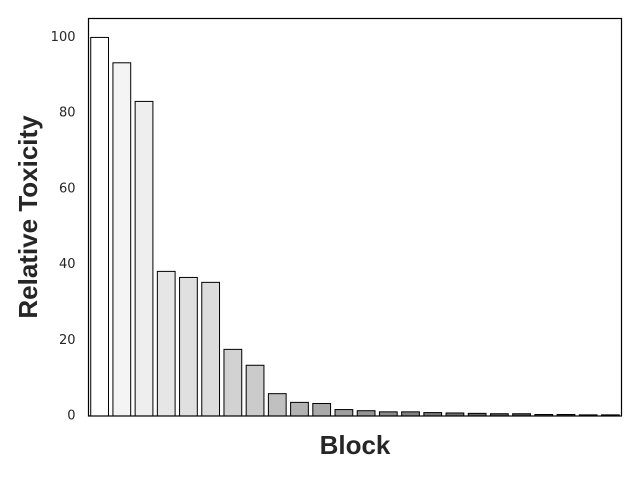 This screenshot has width=640, height=480. Describe the element at coordinates (355, 445) in the screenshot. I see `x-axis-label: Block` at that location.